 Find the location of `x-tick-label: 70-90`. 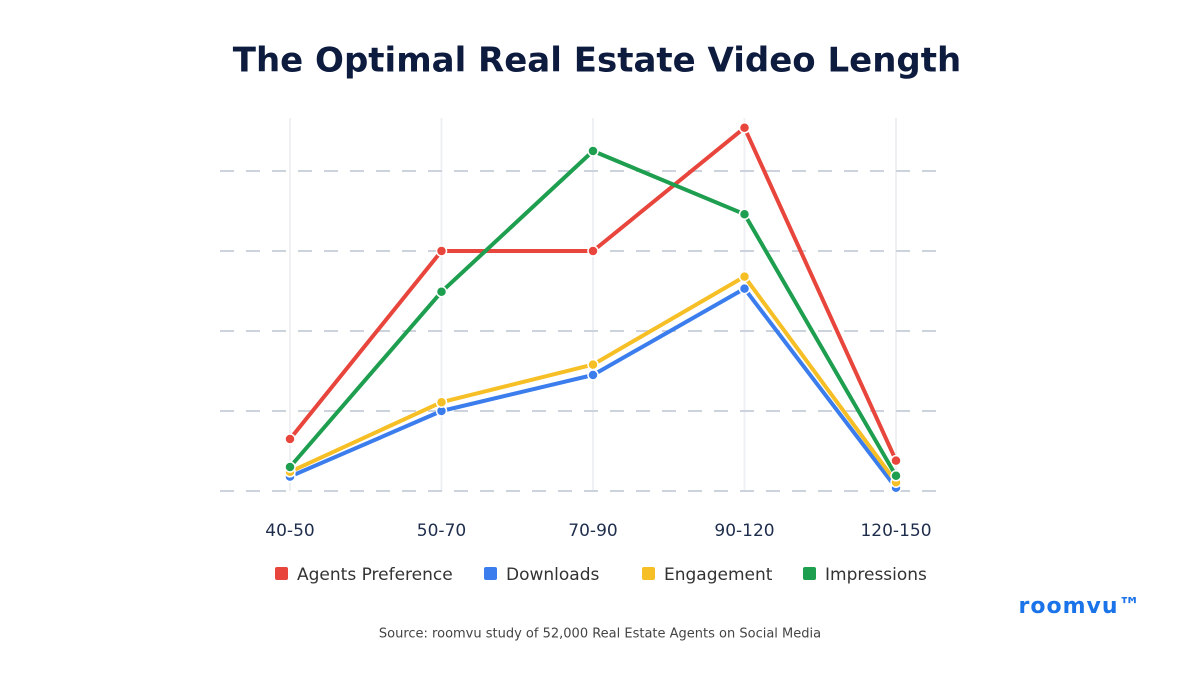

x-tick-label: 70-90 is located at coordinates (592, 531).